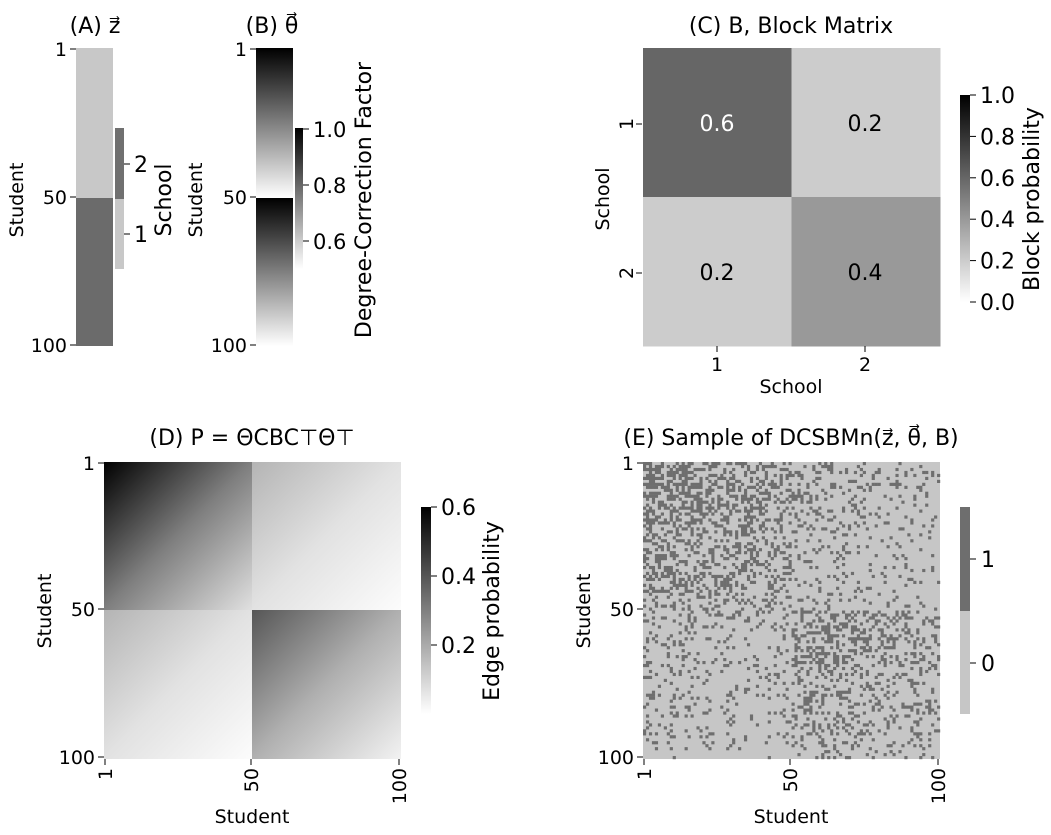  I want to click on panel-e-edges, so click(792, 611).